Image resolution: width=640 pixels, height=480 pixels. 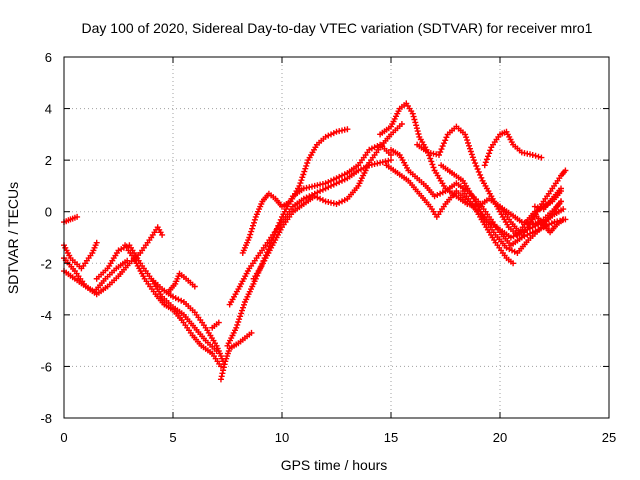 What do you see at coordinates (172, 437) in the screenshot?
I see `x-tick-label: 5` at bounding box center [172, 437].